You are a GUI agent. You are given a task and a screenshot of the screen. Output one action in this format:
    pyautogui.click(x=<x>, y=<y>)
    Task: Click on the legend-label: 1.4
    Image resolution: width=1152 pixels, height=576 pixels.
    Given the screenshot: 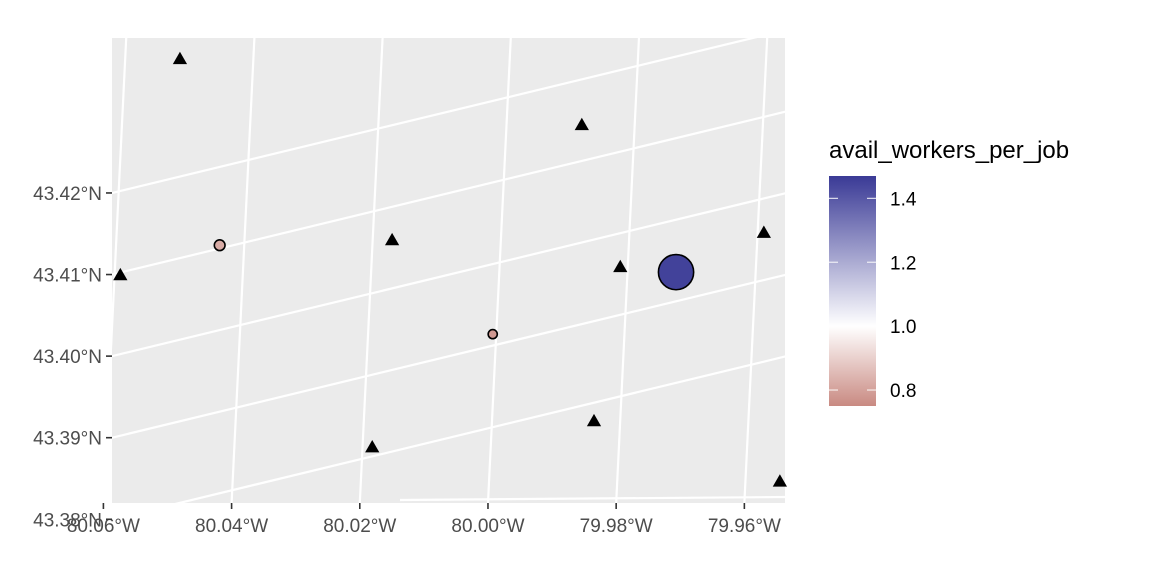 What is the action you would take?
    pyautogui.click(x=903, y=199)
    